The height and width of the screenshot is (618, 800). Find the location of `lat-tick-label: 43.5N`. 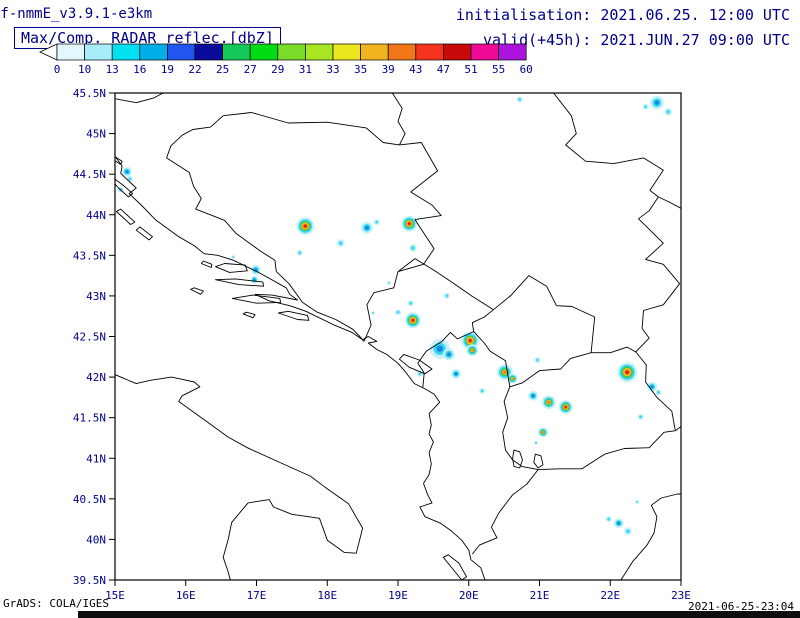

lat-tick-label: 43.5N is located at coordinates (89, 255).